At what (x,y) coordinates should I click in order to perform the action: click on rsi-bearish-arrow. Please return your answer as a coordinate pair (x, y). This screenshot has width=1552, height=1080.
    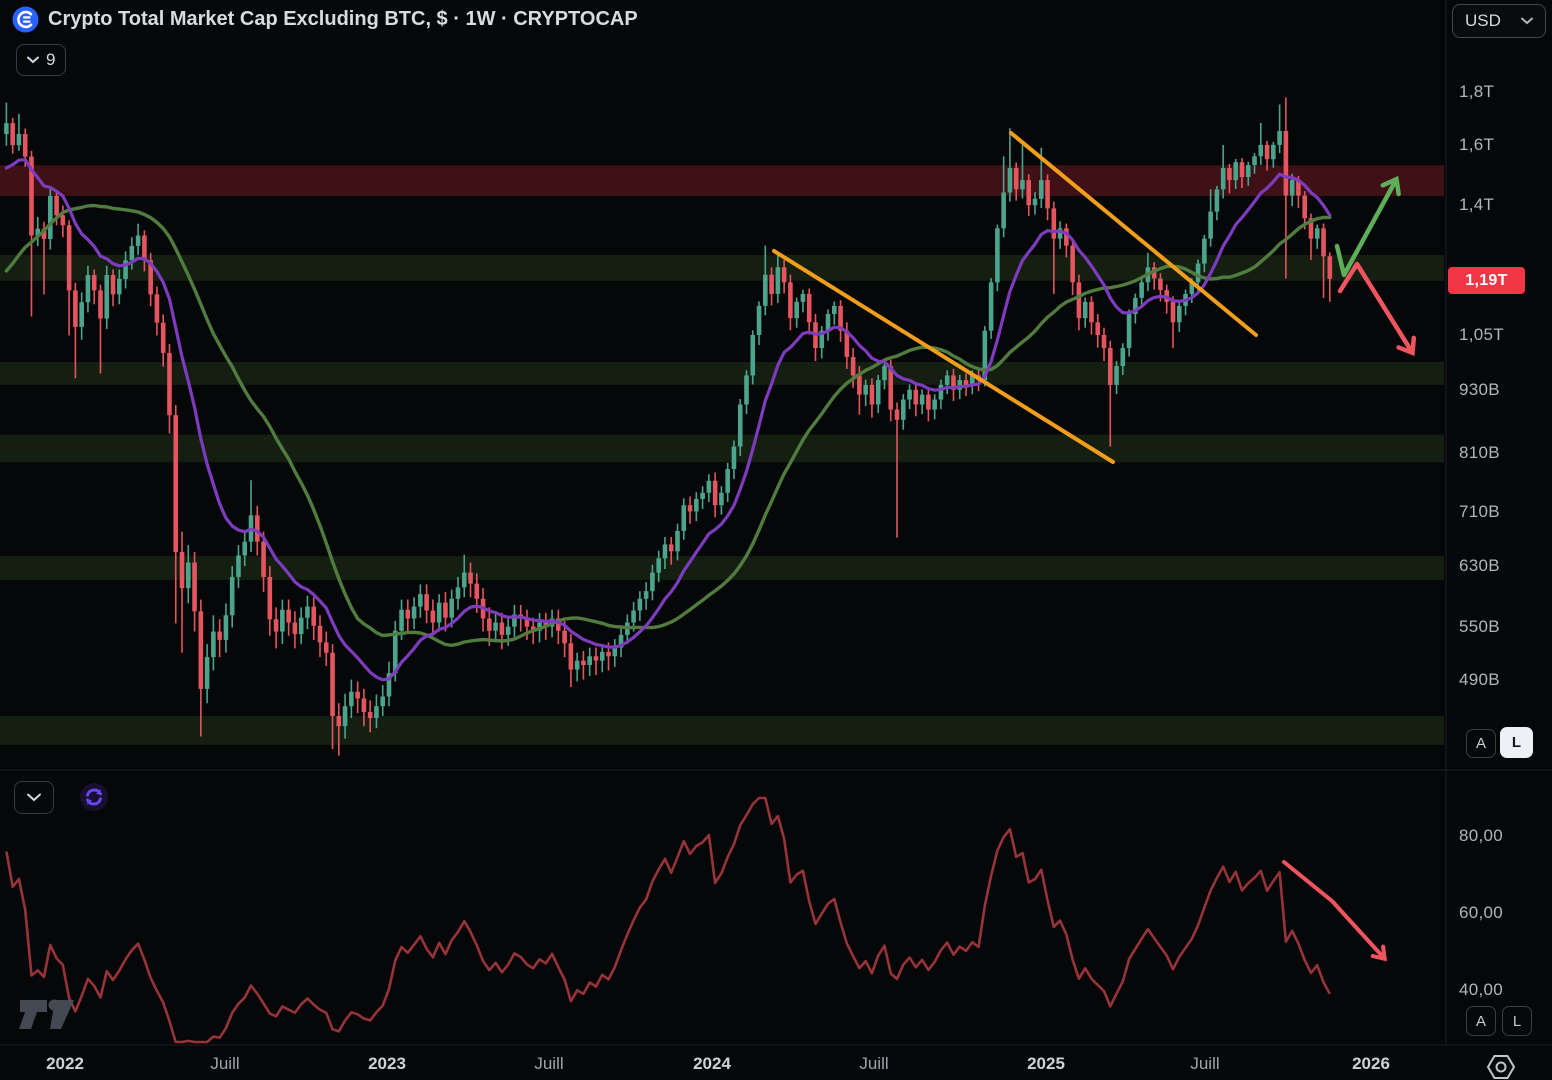
    Looking at the image, I should click on (1335, 911).